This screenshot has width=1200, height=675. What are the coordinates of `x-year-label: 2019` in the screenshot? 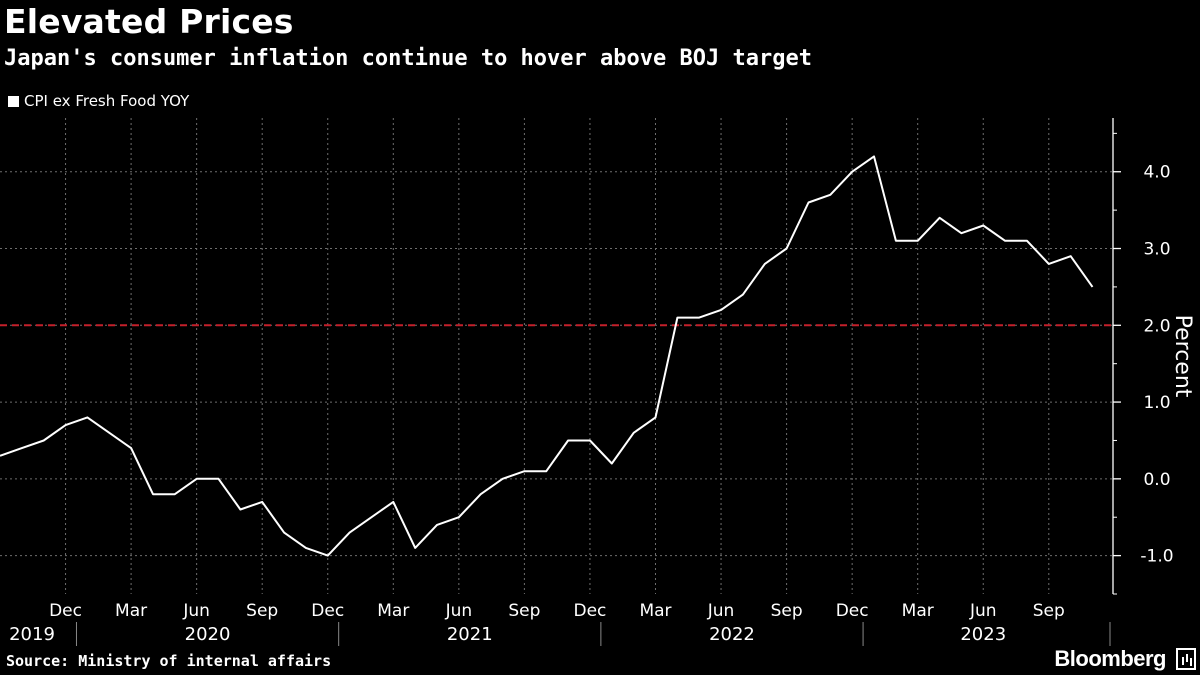 It's located at (32, 634).